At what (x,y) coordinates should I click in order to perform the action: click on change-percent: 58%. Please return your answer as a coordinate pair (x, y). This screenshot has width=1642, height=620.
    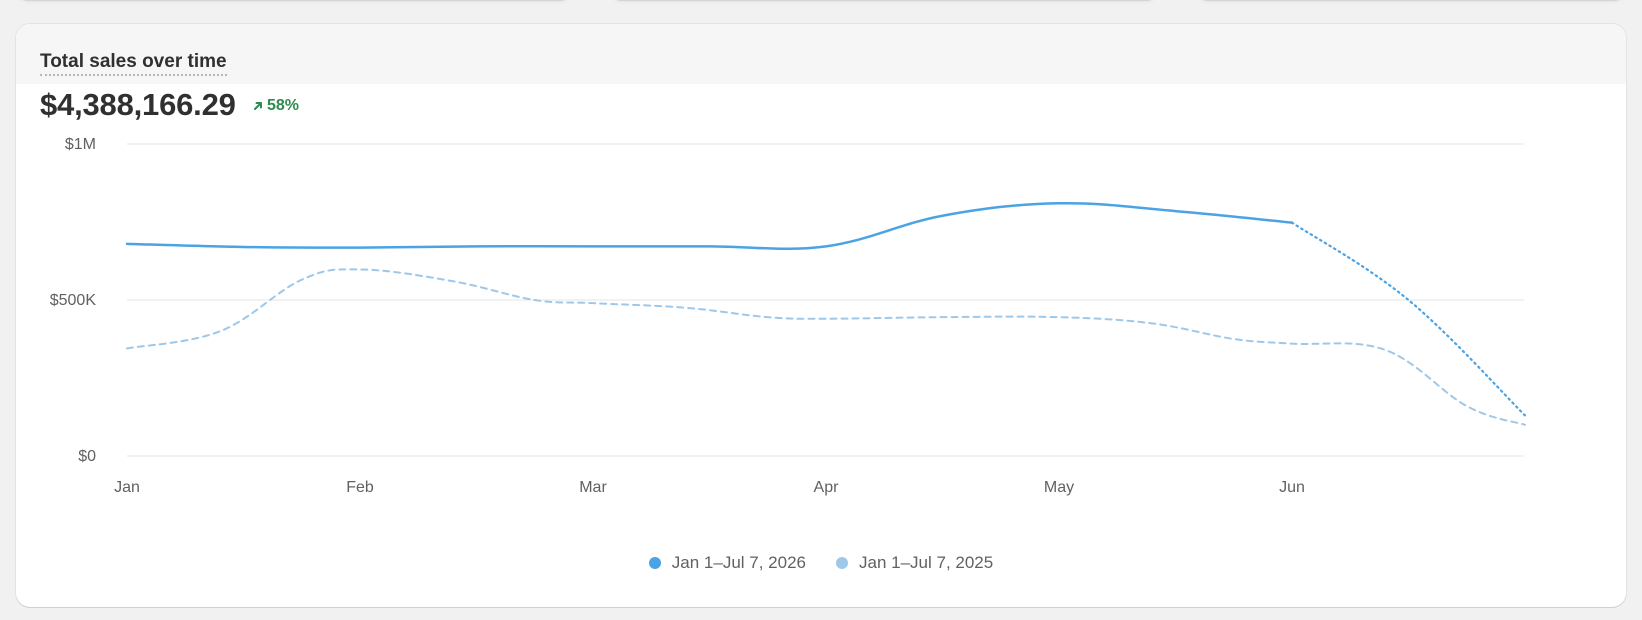
    Looking at the image, I should click on (283, 105).